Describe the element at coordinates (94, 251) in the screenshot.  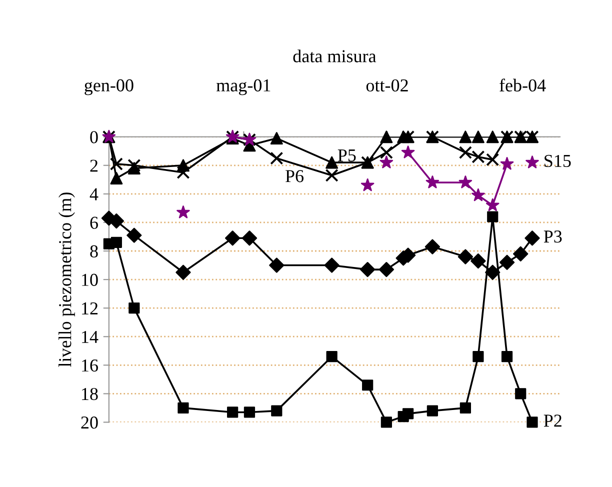
I see `y-tick-label: 8` at that location.